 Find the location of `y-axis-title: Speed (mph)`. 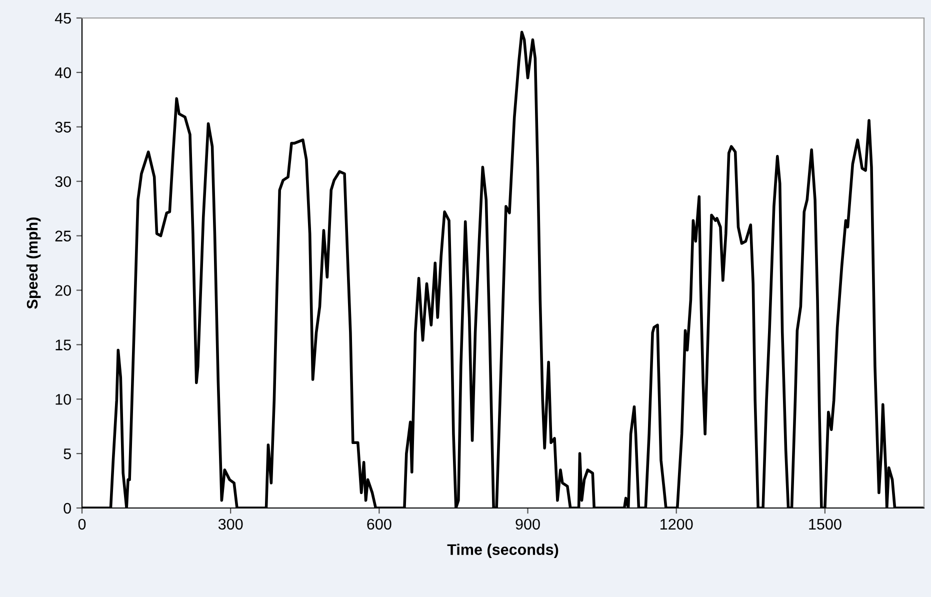

y-axis-title: Speed (mph) is located at coordinates (33, 263).